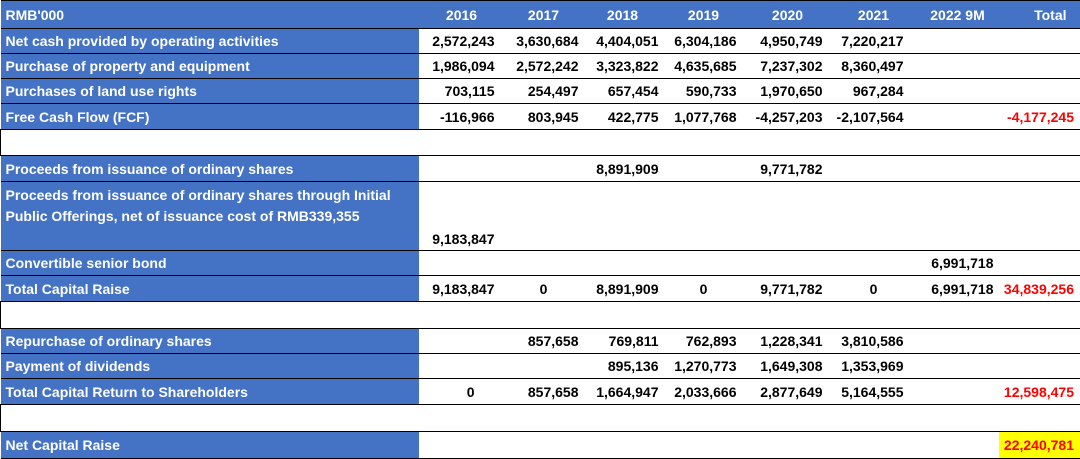  What do you see at coordinates (209, 263) in the screenshot?
I see `row-label: Convertible senior bond` at bounding box center [209, 263].